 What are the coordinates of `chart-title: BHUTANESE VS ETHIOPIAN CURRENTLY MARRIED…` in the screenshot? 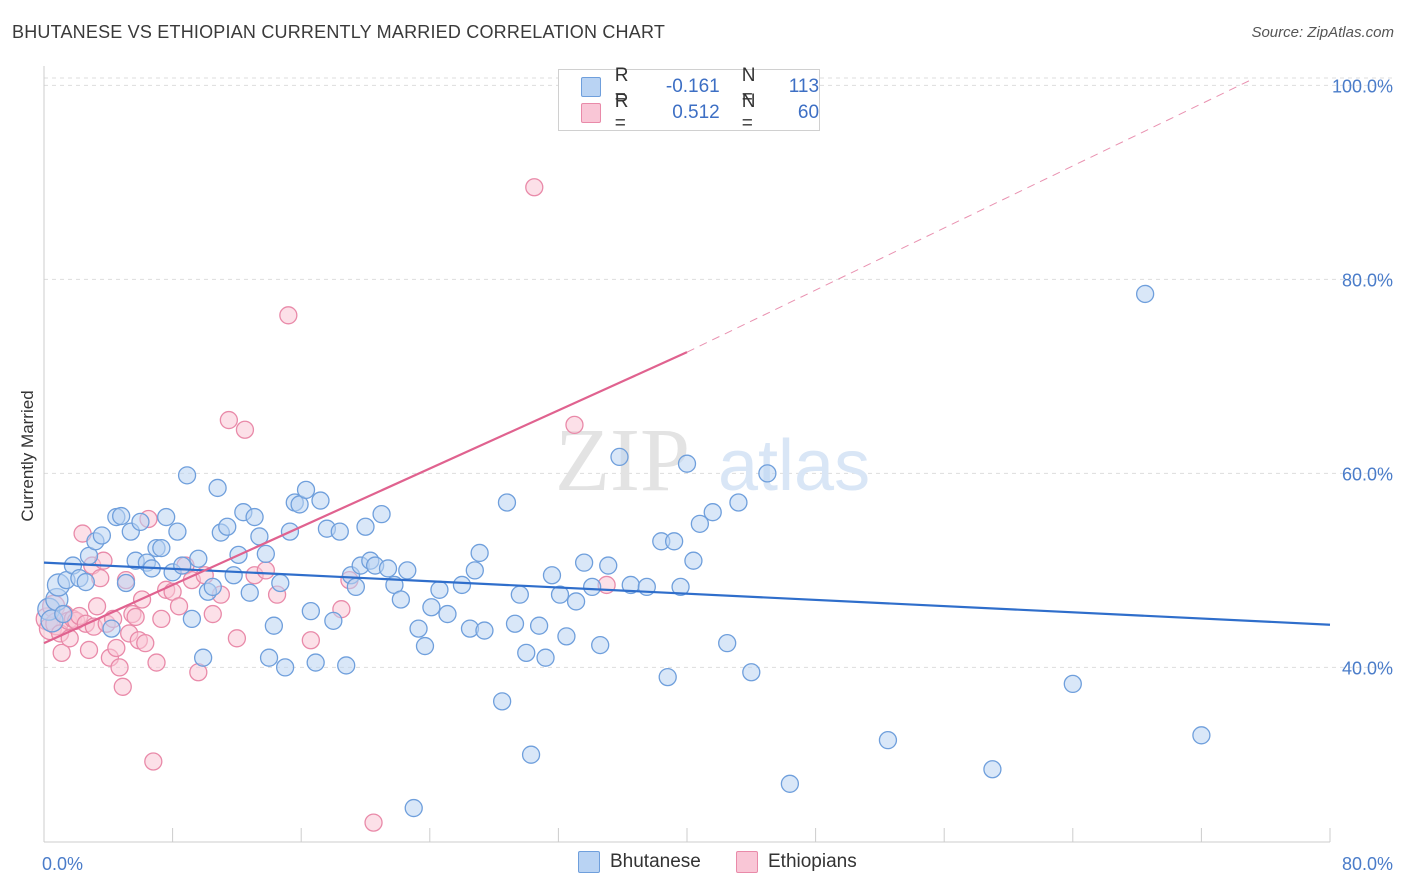 It's located at (339, 32).